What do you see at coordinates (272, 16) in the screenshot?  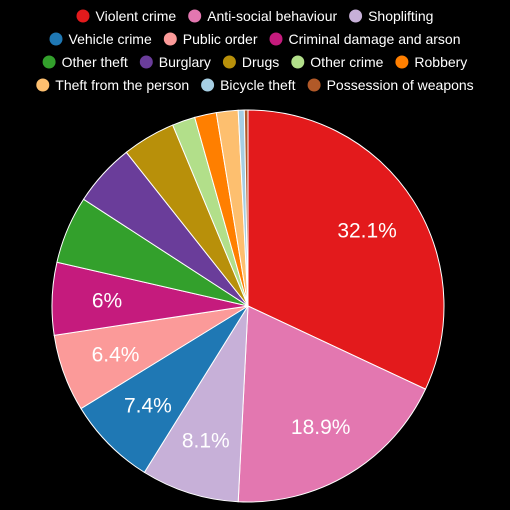 I see `legend-label-anti-social-behaviour: Anti-social behaviour` at bounding box center [272, 16].